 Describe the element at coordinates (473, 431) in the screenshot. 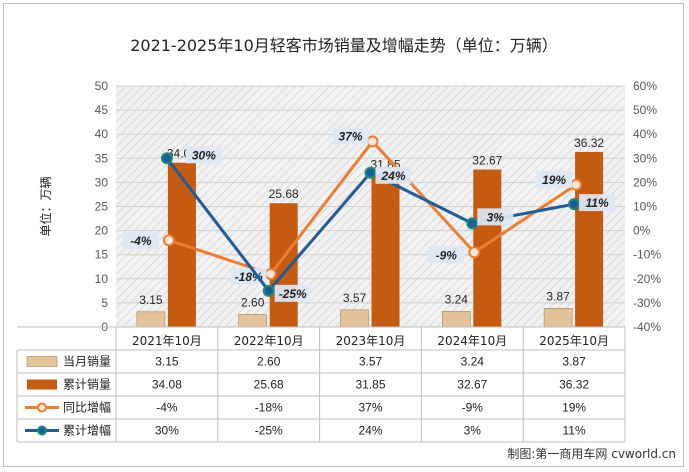

I see `table-cell: 3%` at that location.